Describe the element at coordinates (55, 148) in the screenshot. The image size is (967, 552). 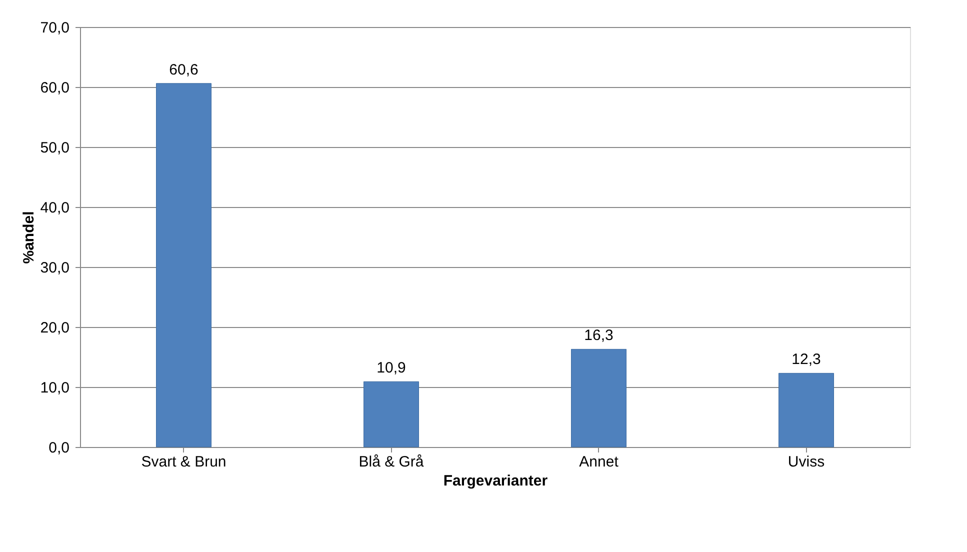
I see `y-tick-label: 50,0` at that location.